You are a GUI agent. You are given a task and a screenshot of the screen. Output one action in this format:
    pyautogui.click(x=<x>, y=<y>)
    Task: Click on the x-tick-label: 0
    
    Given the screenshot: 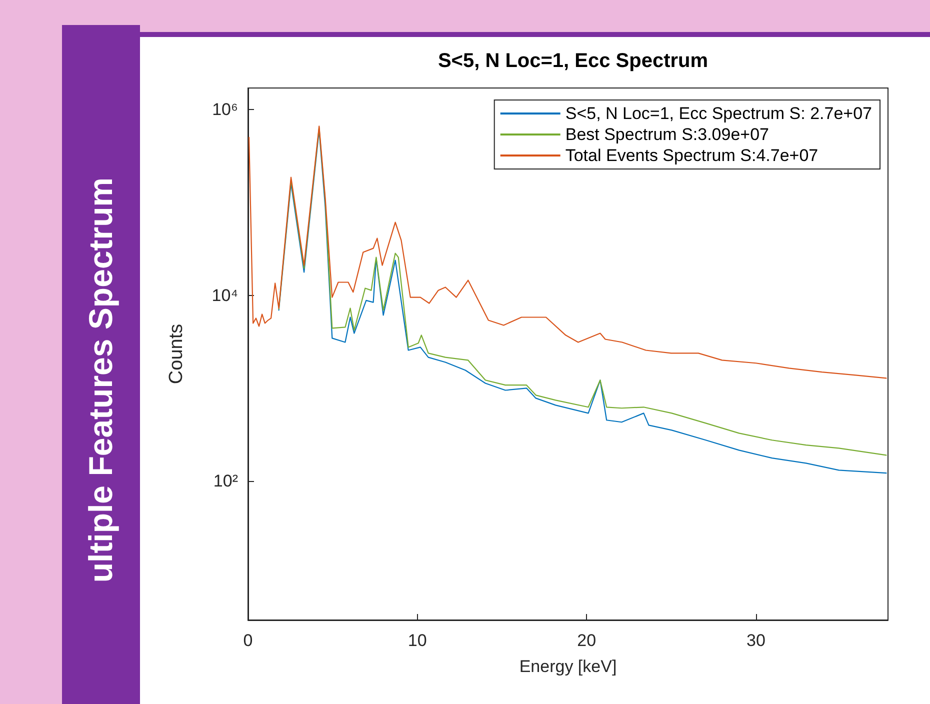 What is the action you would take?
    pyautogui.click(x=248, y=640)
    